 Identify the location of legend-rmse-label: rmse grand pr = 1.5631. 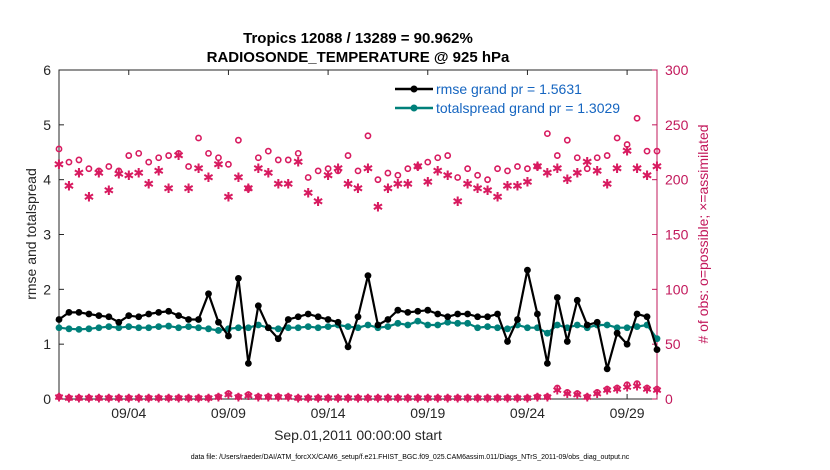
(509, 89).